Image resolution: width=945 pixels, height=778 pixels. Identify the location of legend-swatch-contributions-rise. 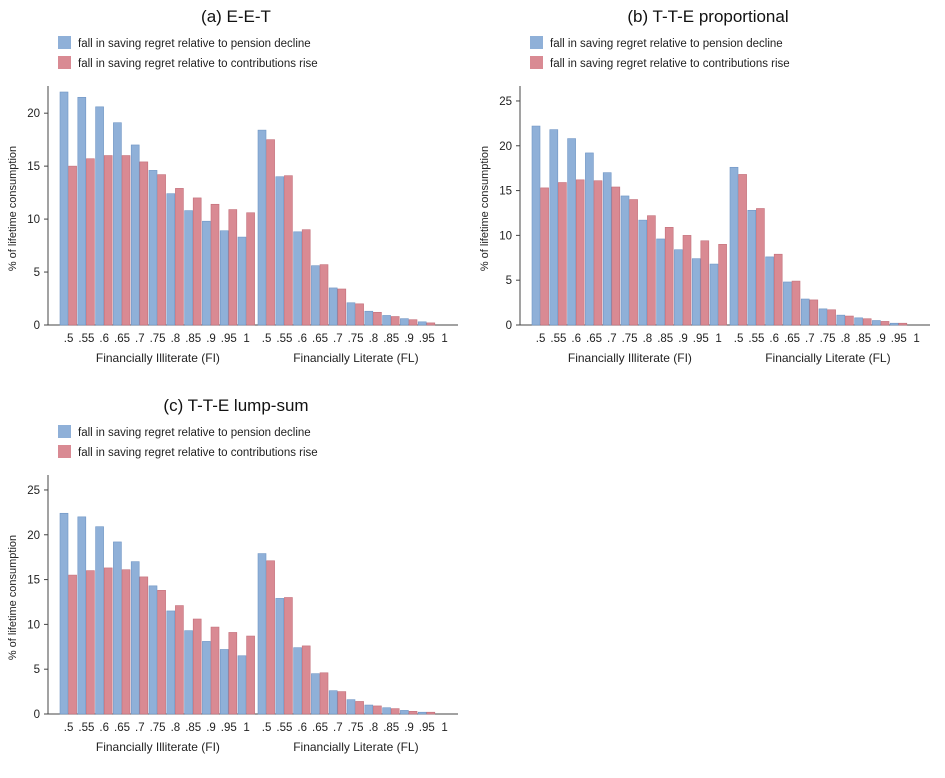
(64, 62).